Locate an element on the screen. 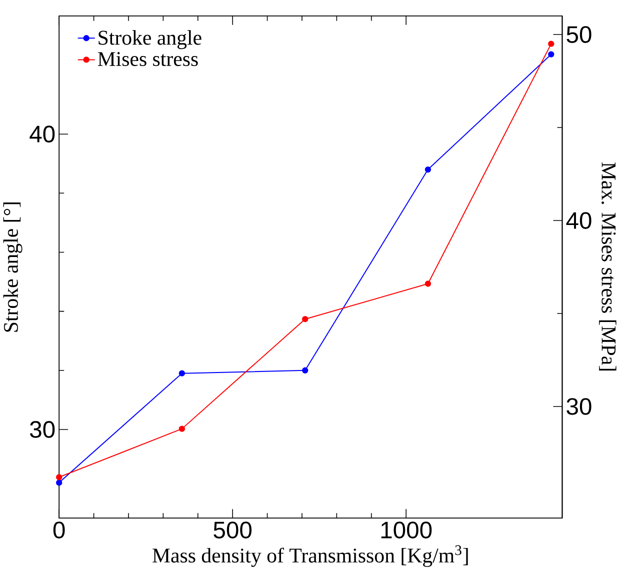 The height and width of the screenshot is (574, 625). y2-axis-title: Max. Mises stress [MPa] is located at coordinates (607, 266).